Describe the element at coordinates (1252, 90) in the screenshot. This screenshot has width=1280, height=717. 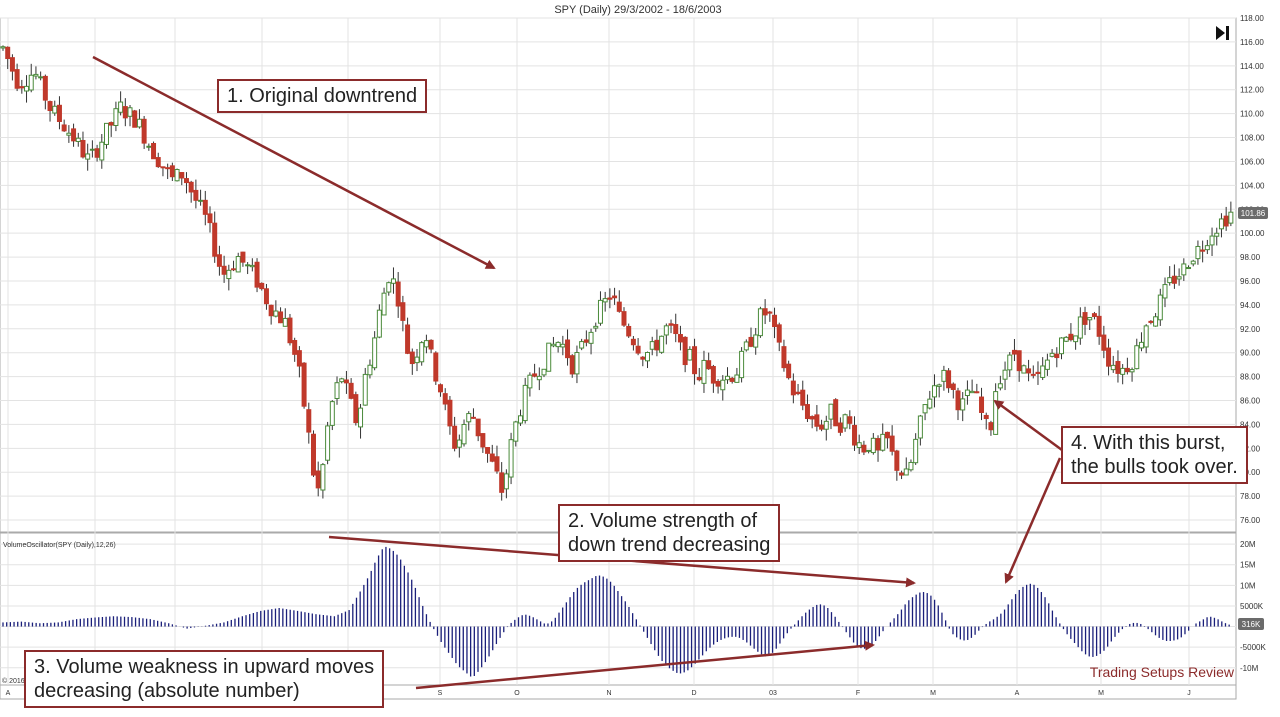
I see `y-tick-label: 112.00` at that location.